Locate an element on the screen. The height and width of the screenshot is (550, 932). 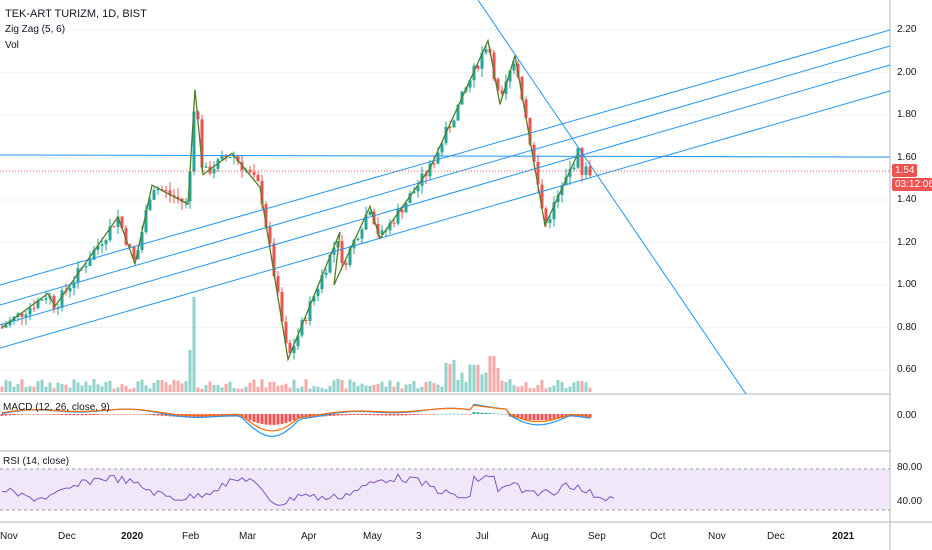
time-tick-label: Mar is located at coordinates (248, 536).